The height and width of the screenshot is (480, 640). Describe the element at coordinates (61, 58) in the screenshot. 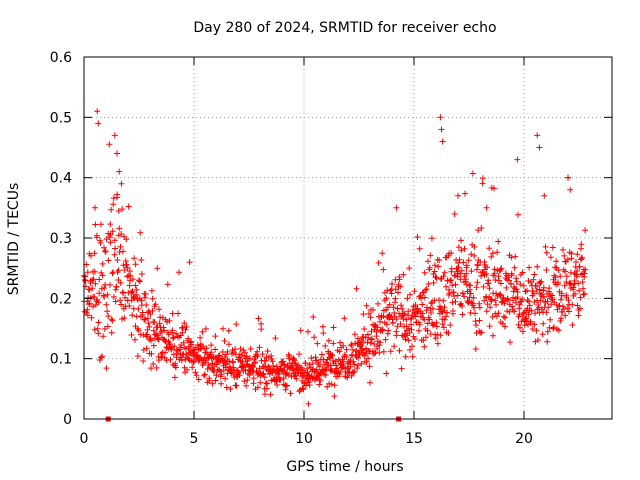

I see `y-tick-label: 0.6` at that location.